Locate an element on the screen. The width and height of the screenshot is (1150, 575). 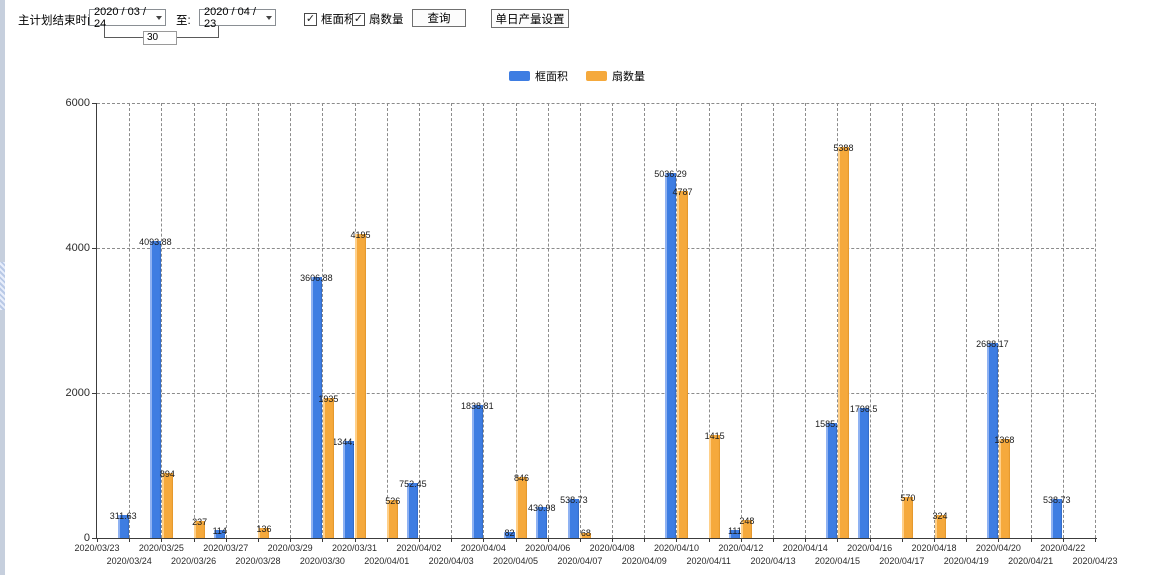
date-to-value: 2020 / 04 / 23 is located at coordinates (230, 17).